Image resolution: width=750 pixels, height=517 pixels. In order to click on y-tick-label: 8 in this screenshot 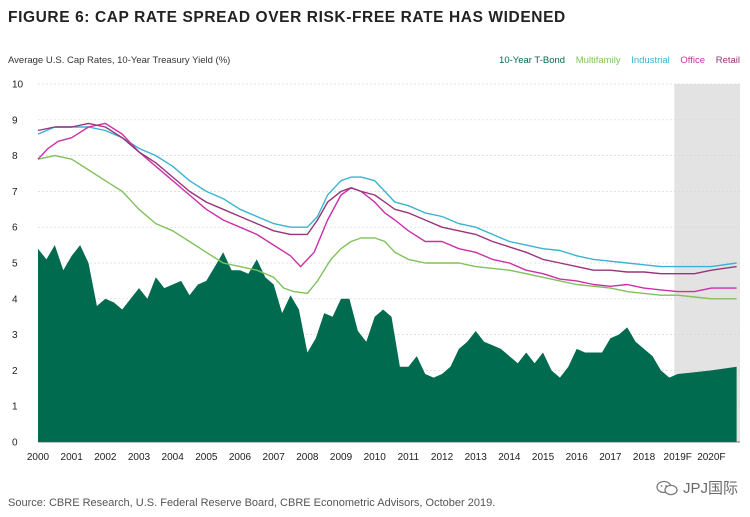, I will do `click(15, 156)`.